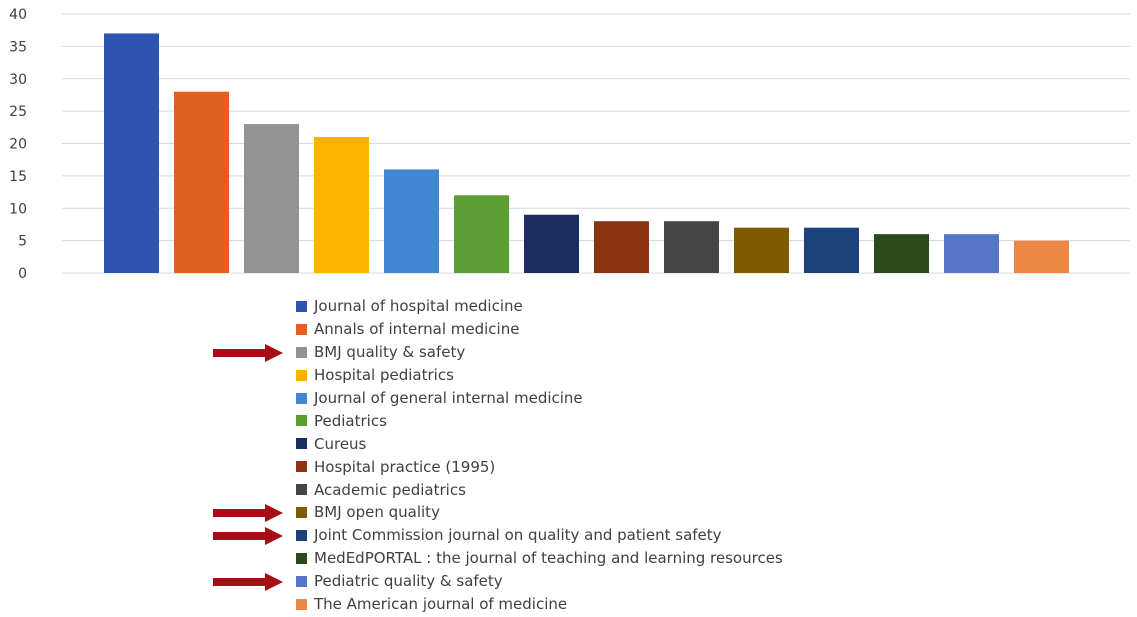  What do you see at coordinates (539, 466) in the screenshot?
I see `legend-item: Hospital practice (1995)` at bounding box center [539, 466].